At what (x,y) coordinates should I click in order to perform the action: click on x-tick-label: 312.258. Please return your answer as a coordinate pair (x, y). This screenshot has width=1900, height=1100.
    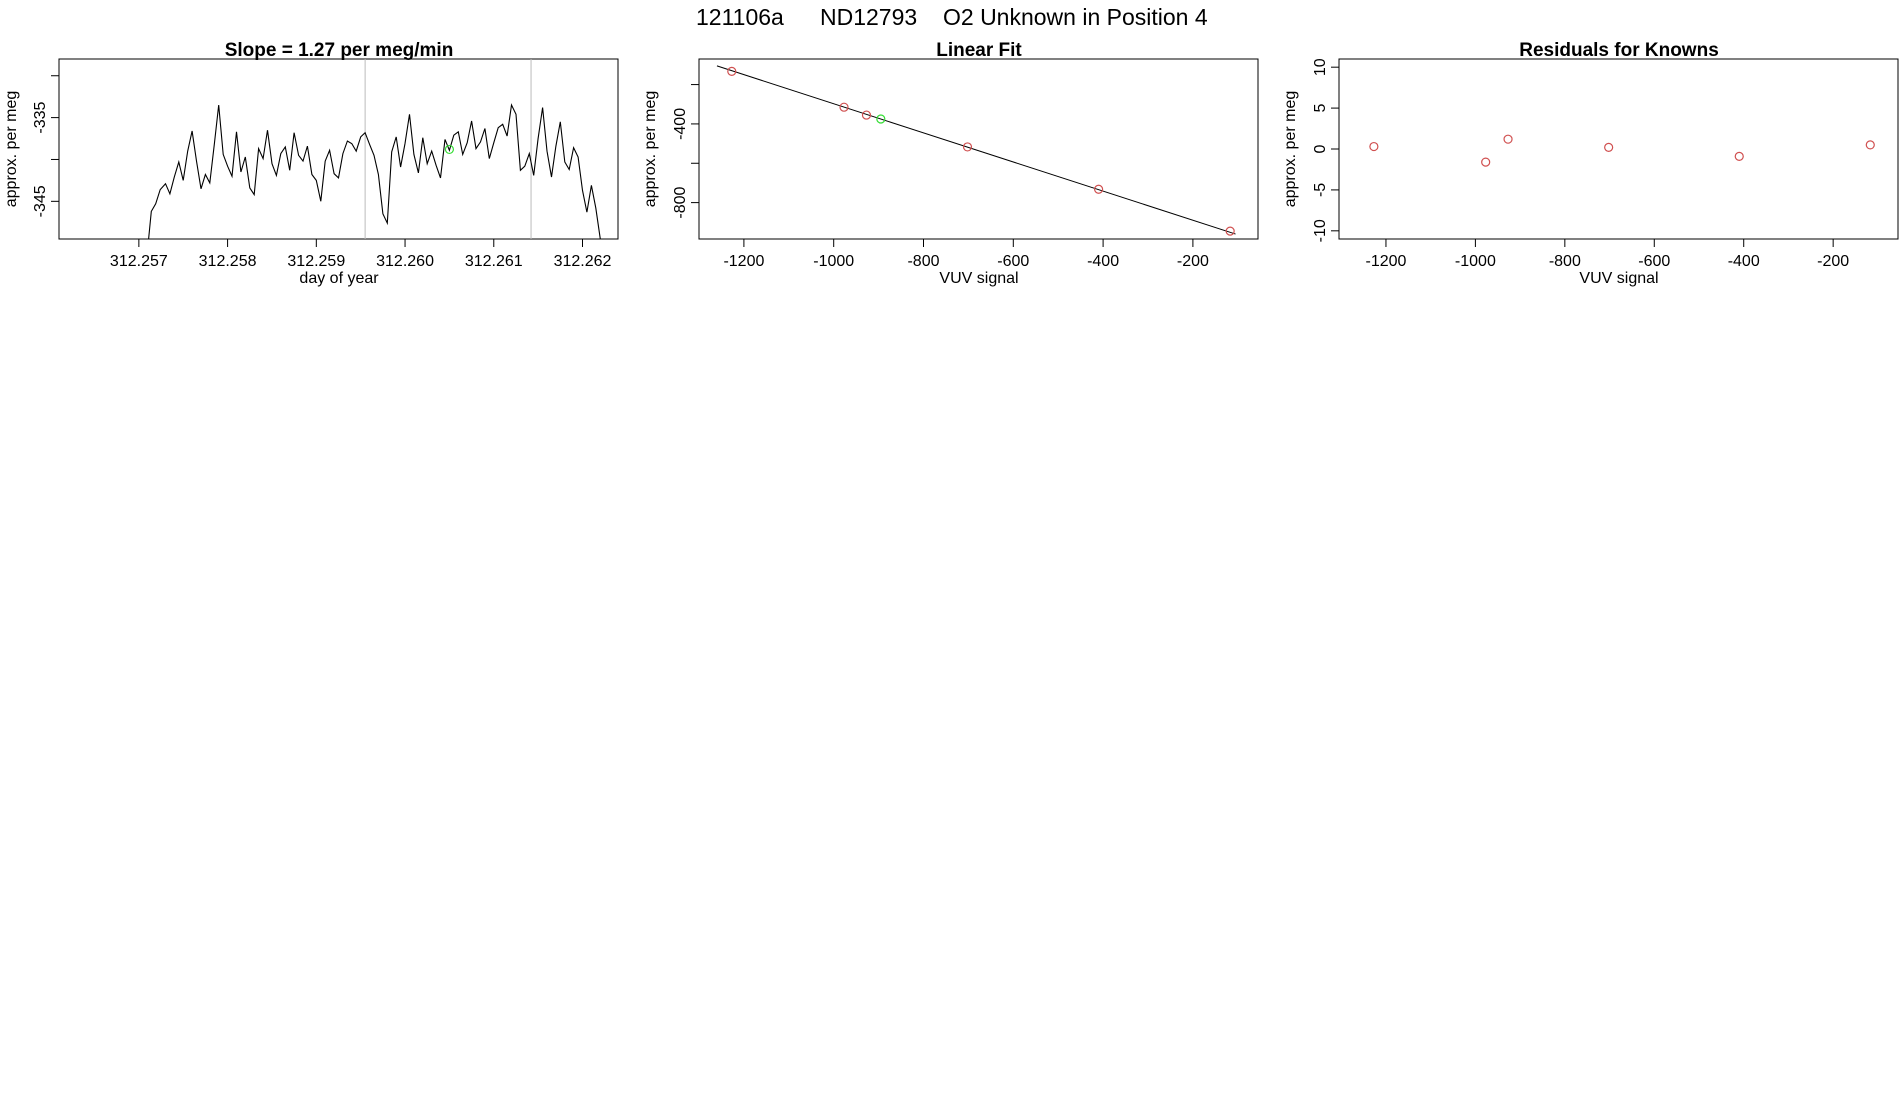
    Looking at the image, I should click on (228, 261).